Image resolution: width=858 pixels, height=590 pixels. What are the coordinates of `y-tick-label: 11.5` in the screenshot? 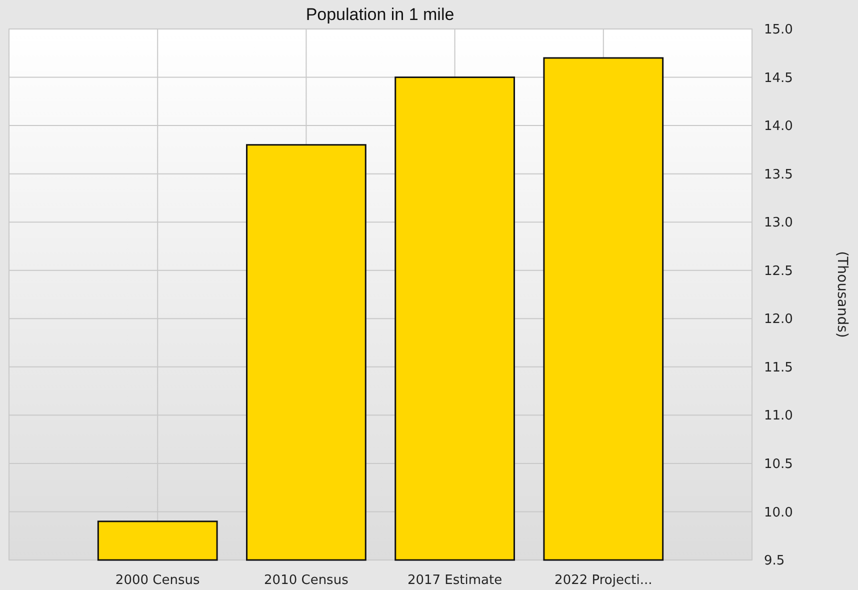 It's located at (778, 368).